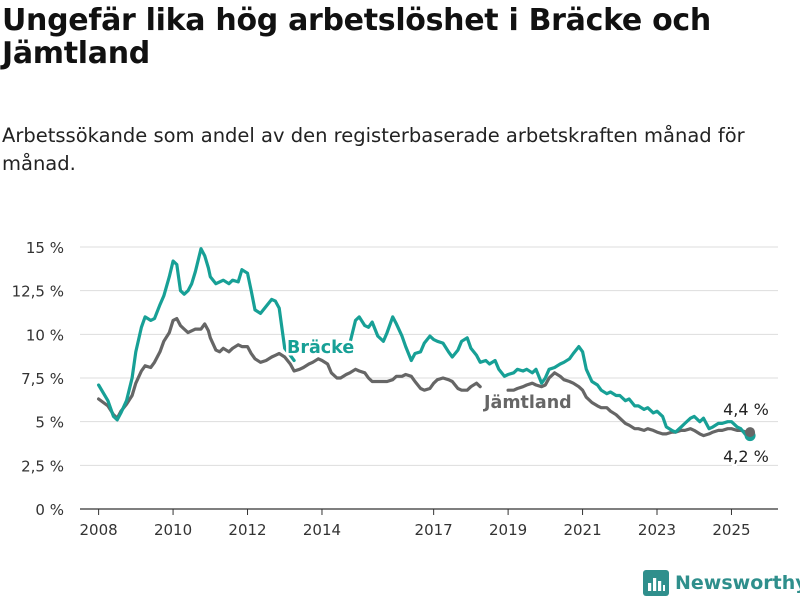  What do you see at coordinates (320, 348) in the screenshot?
I see `series-label-bracke: Bräcke` at bounding box center [320, 348].